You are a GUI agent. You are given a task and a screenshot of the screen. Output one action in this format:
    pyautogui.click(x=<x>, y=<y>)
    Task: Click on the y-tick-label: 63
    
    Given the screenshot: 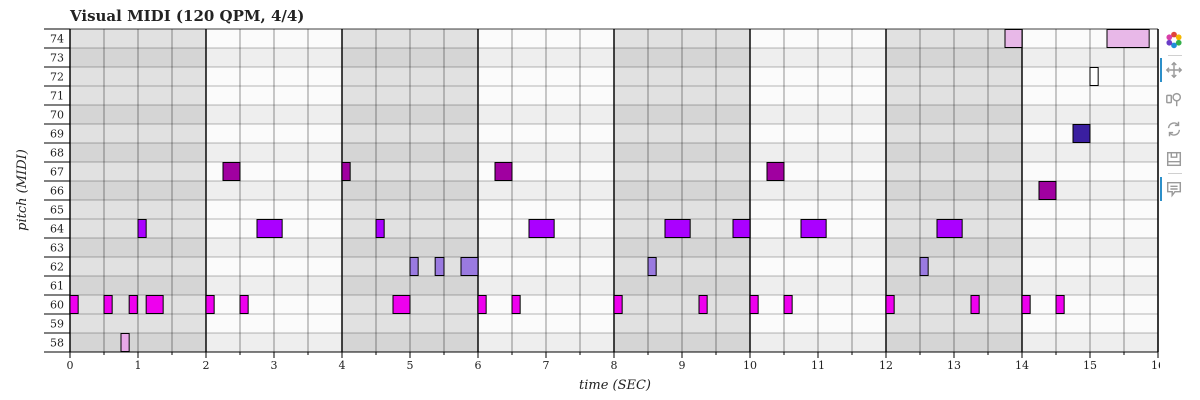 What is the action you would take?
    pyautogui.click(x=57, y=248)
    